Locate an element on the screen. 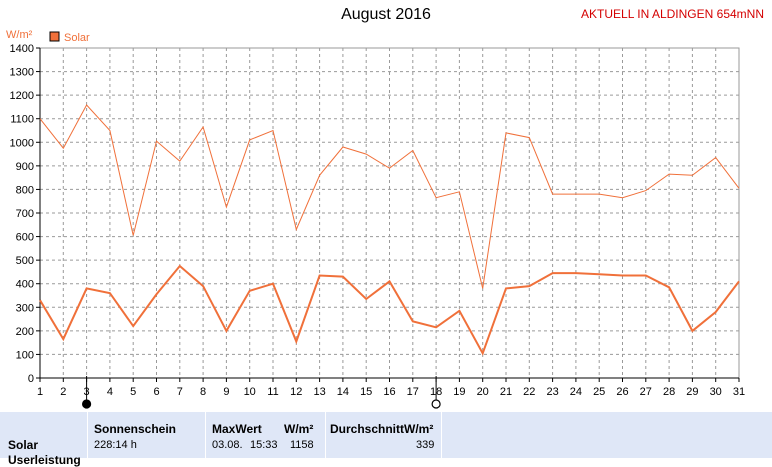 The height and width of the screenshot is (467, 772). durchschnitt-header: Durchschnitt is located at coordinates (367, 429).